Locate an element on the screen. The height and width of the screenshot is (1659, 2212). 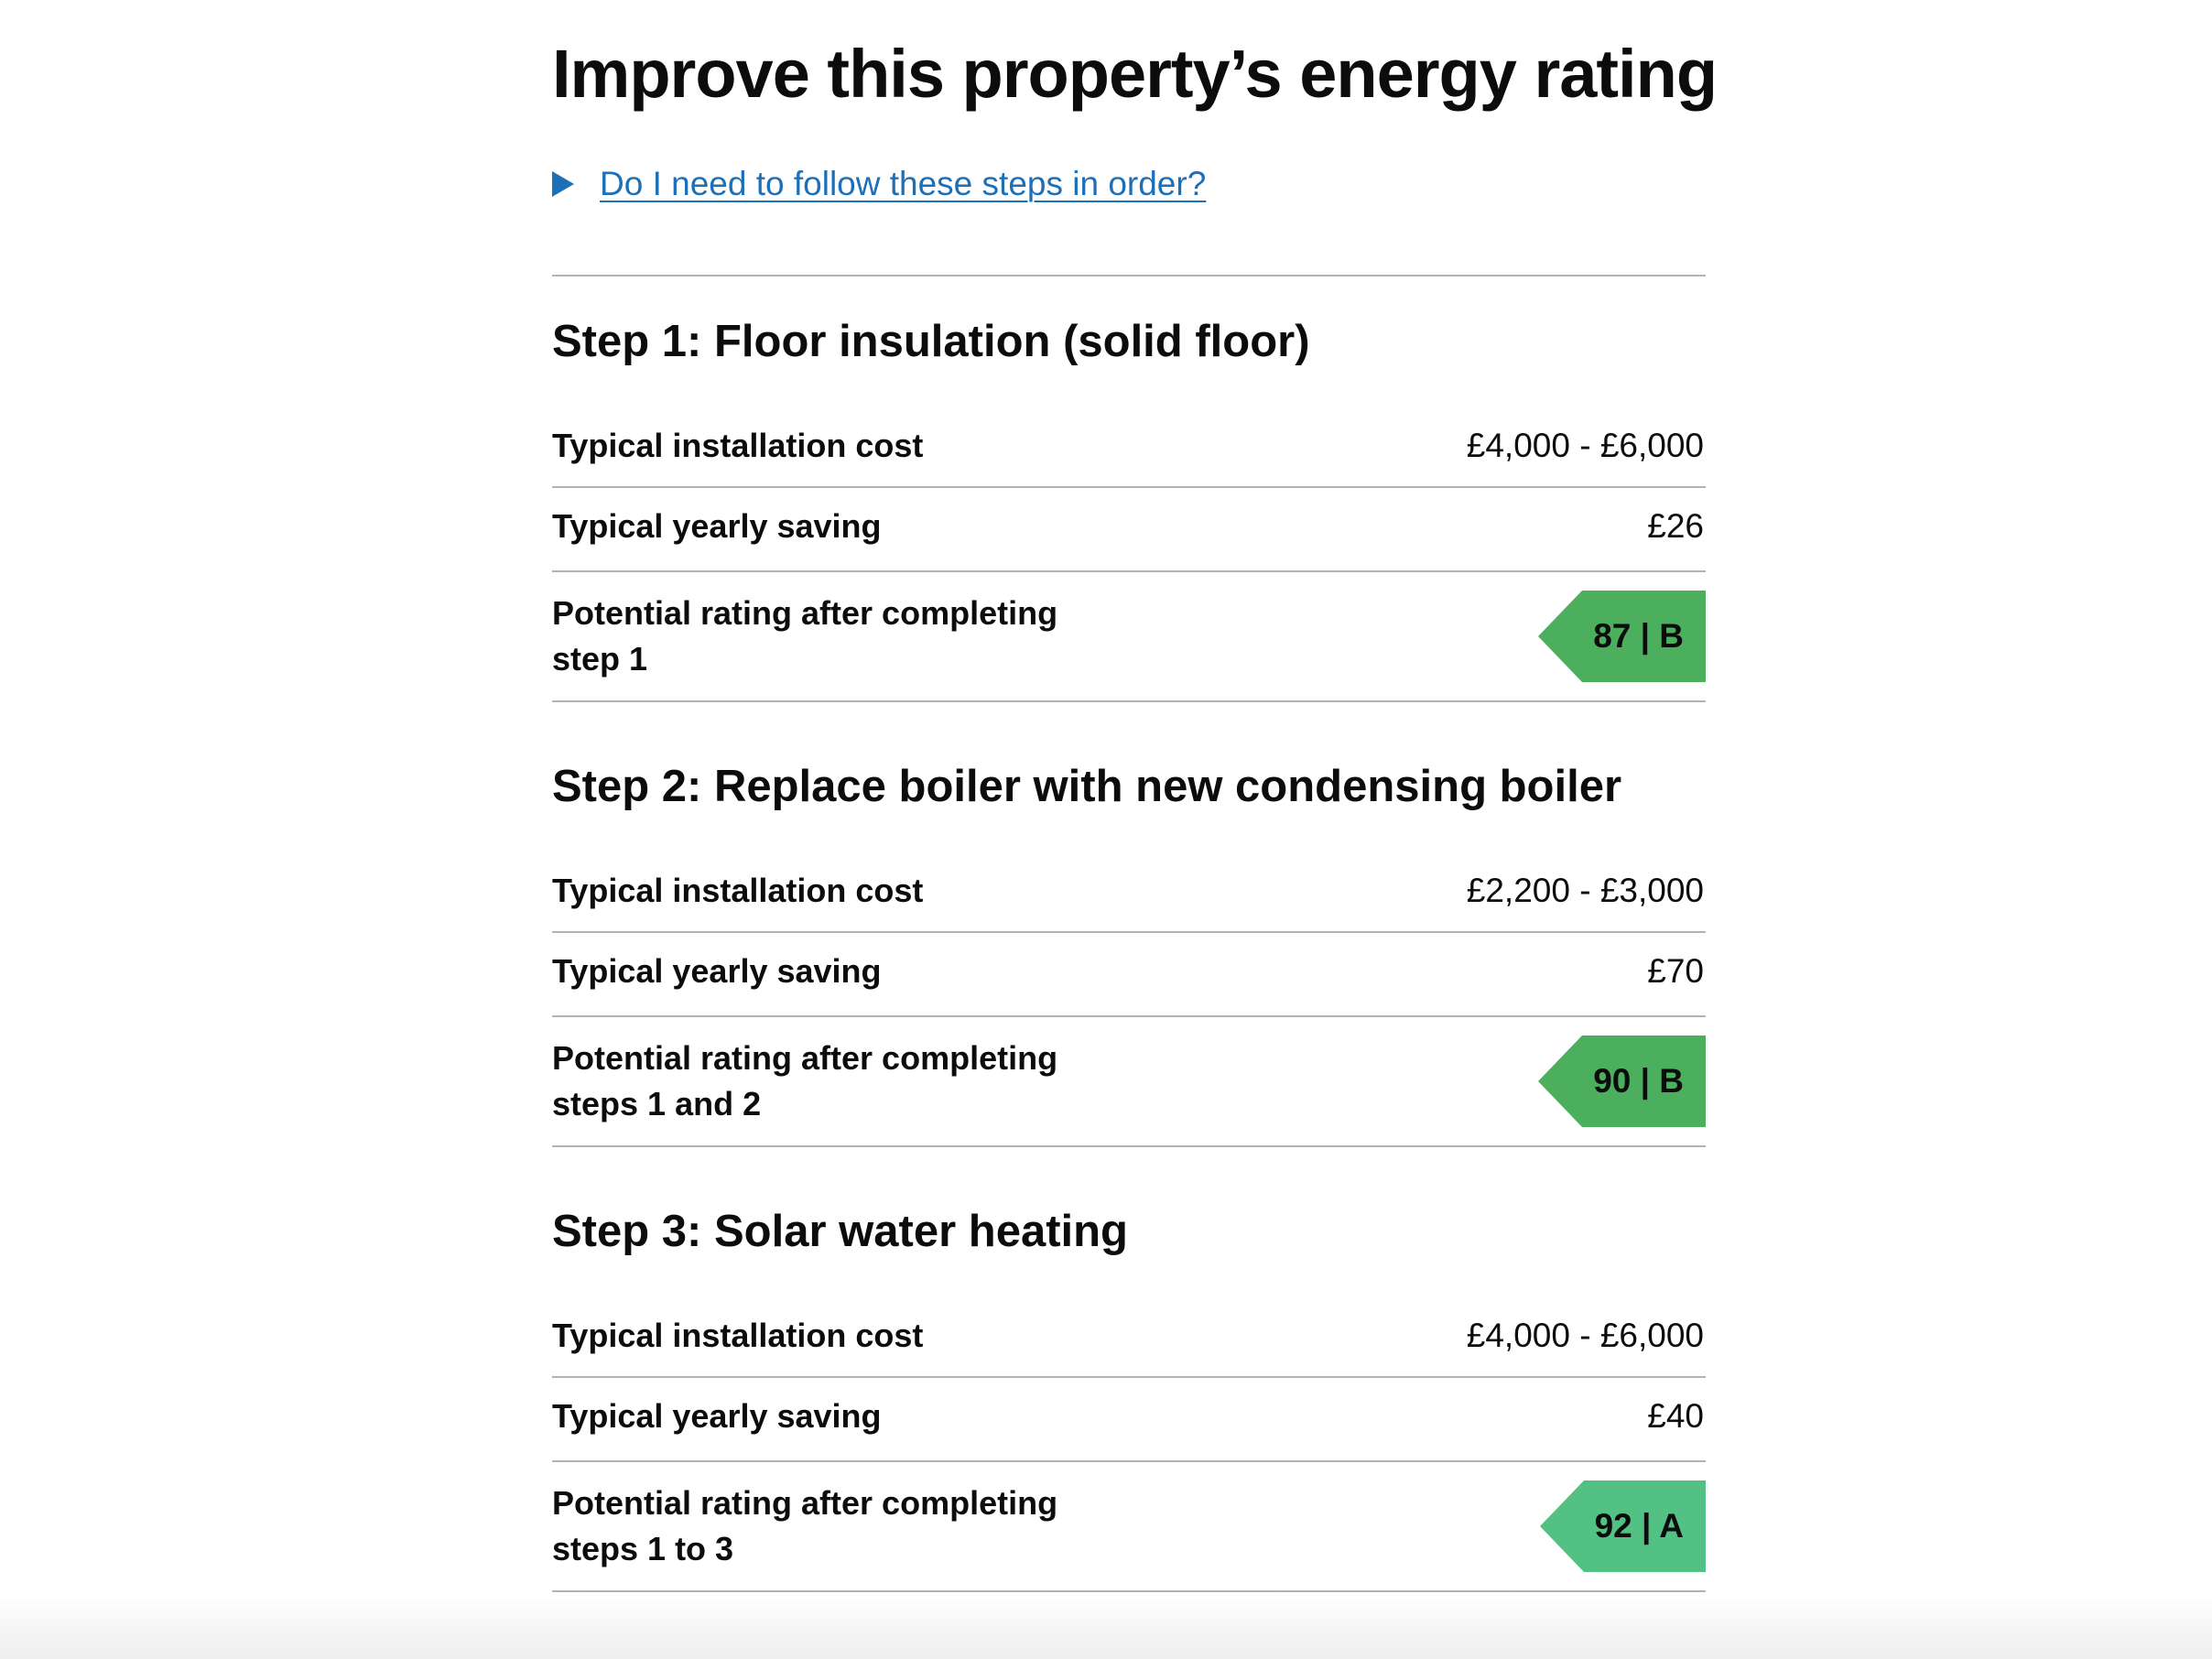
energy-rating-badge: 90 | B is located at coordinates (1622, 1081).